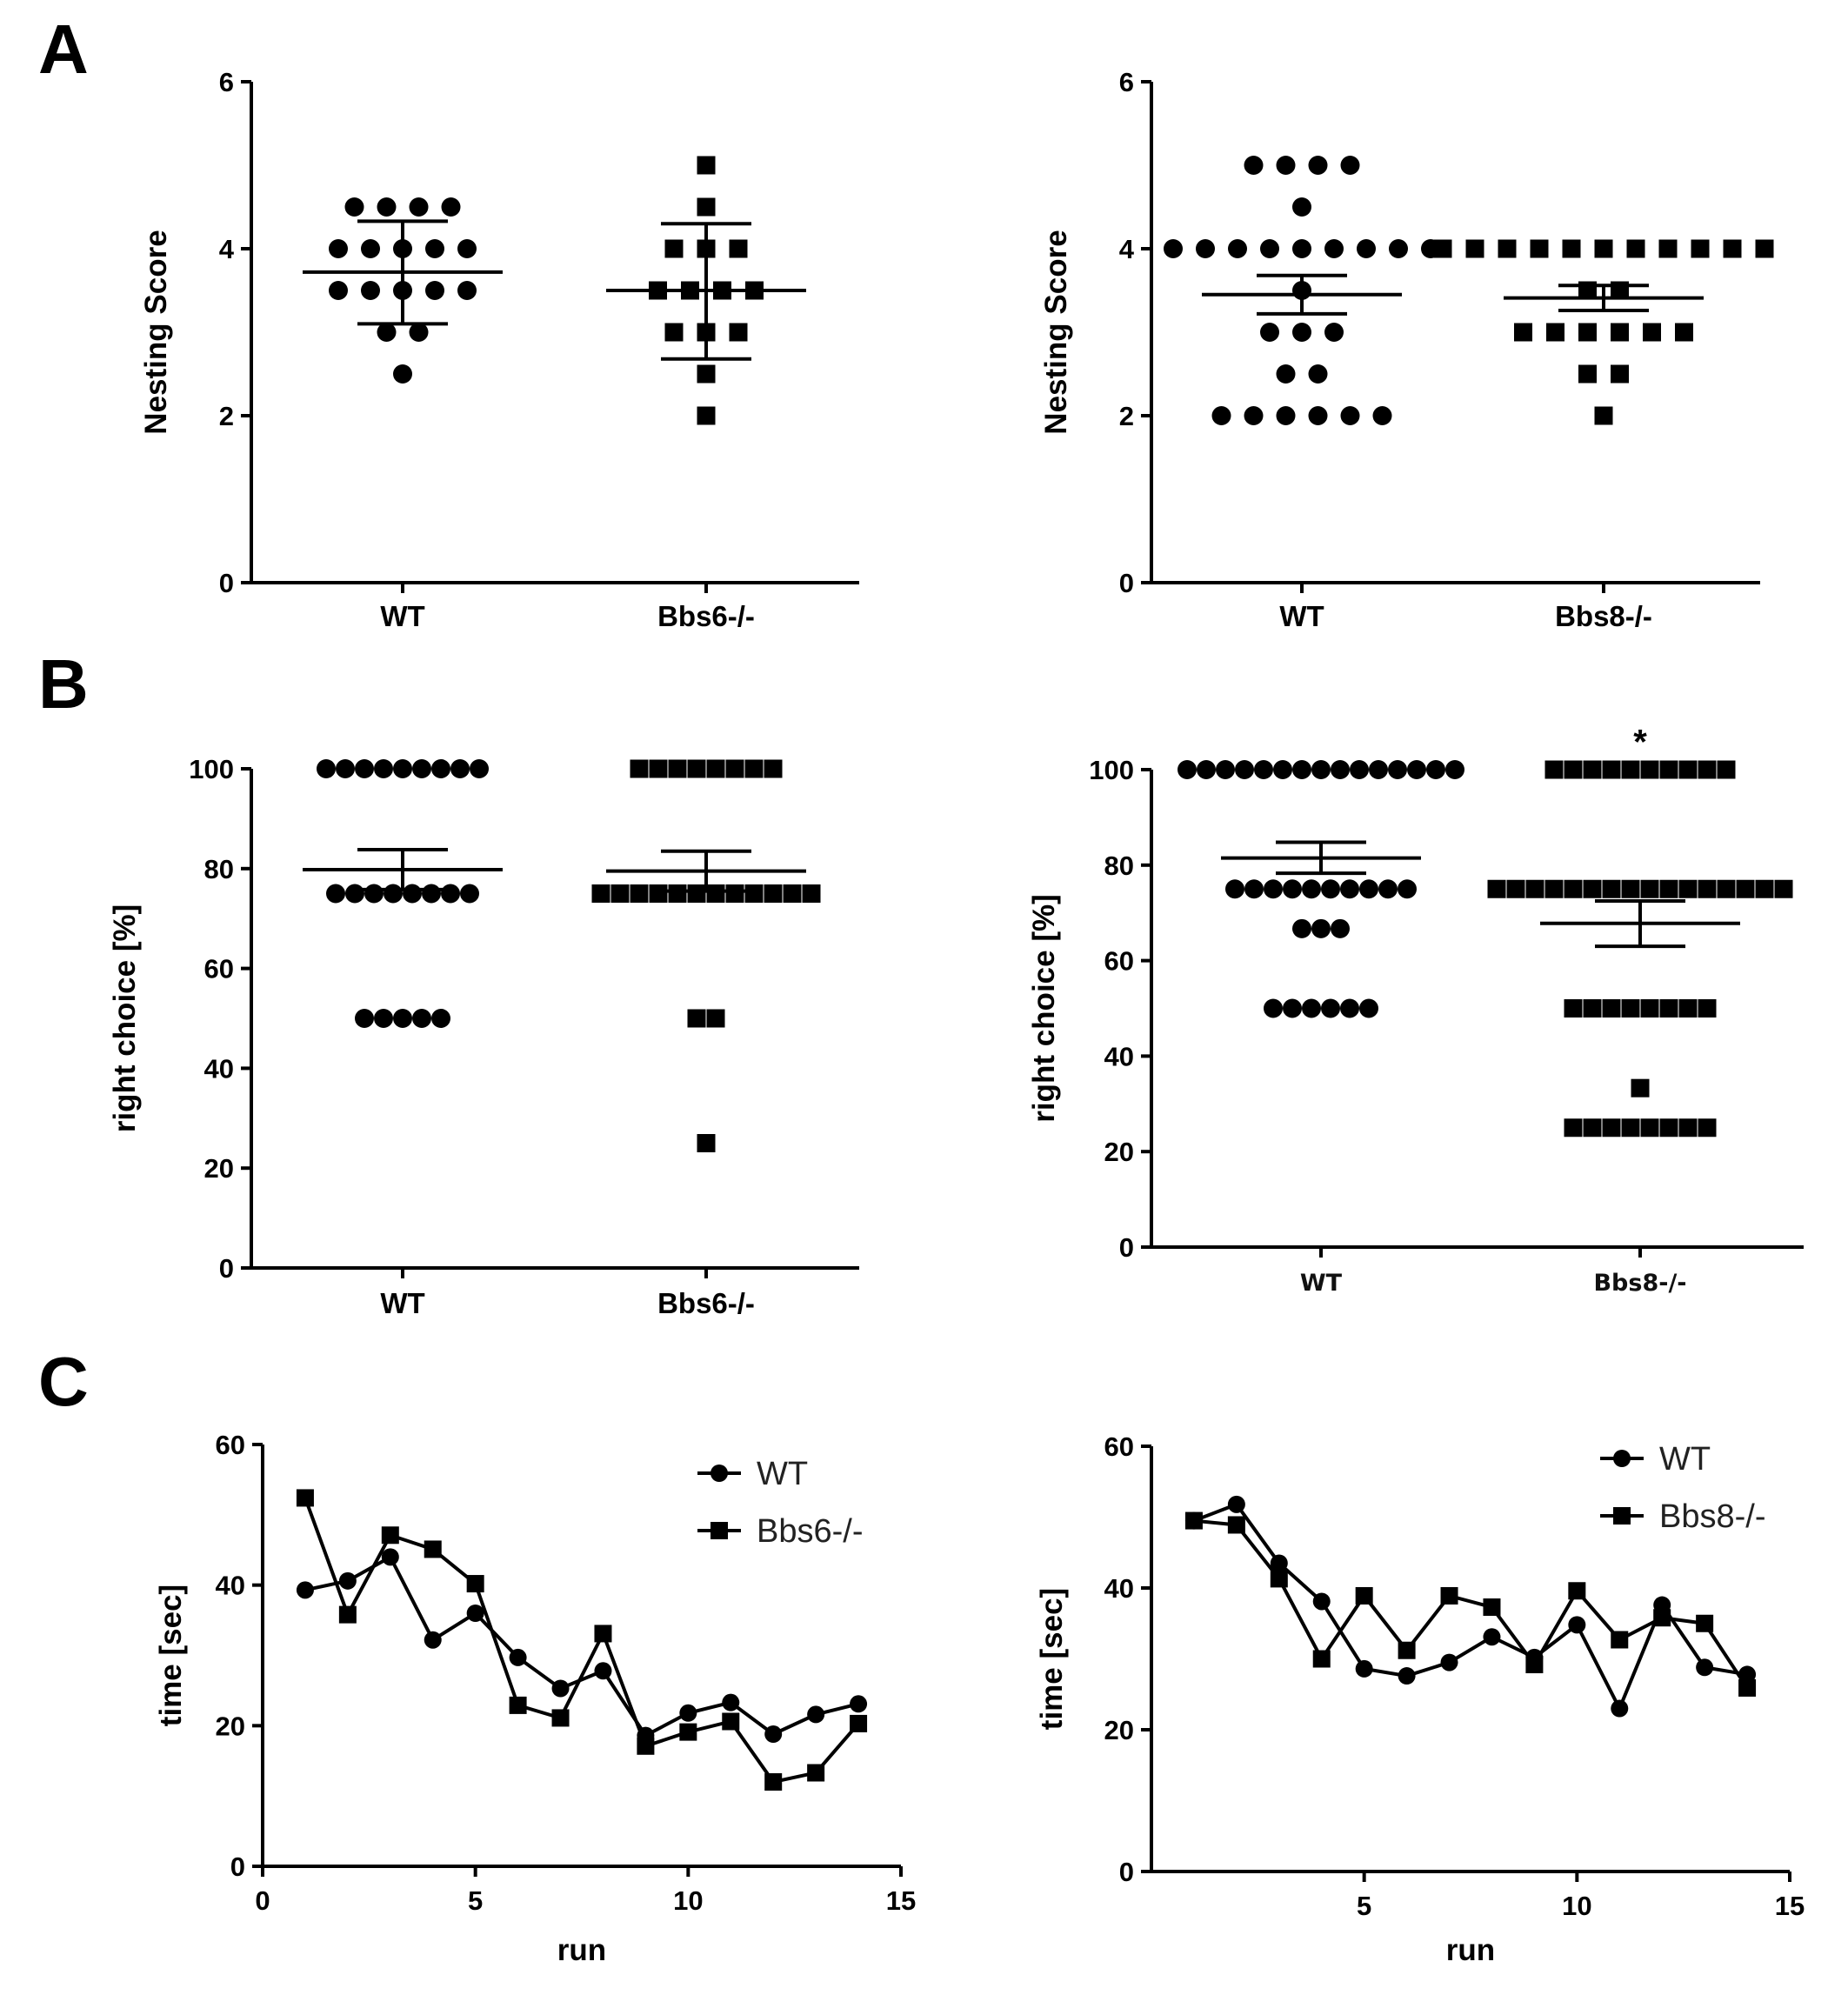 This screenshot has width=1848, height=2015. I want to click on panel-letter-c: C, so click(63, 1381).